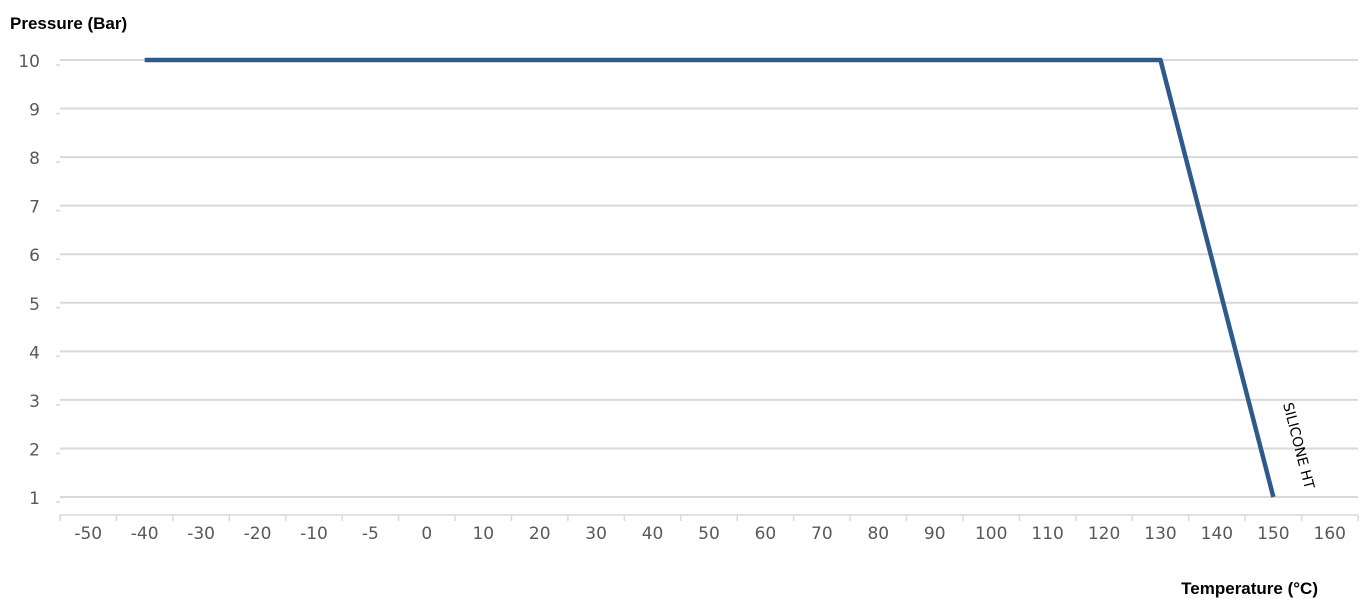 This screenshot has width=1362, height=599. I want to click on y-tick-labels: 1 2 3 4 5 6 7 8 9 10, so click(29, 280).